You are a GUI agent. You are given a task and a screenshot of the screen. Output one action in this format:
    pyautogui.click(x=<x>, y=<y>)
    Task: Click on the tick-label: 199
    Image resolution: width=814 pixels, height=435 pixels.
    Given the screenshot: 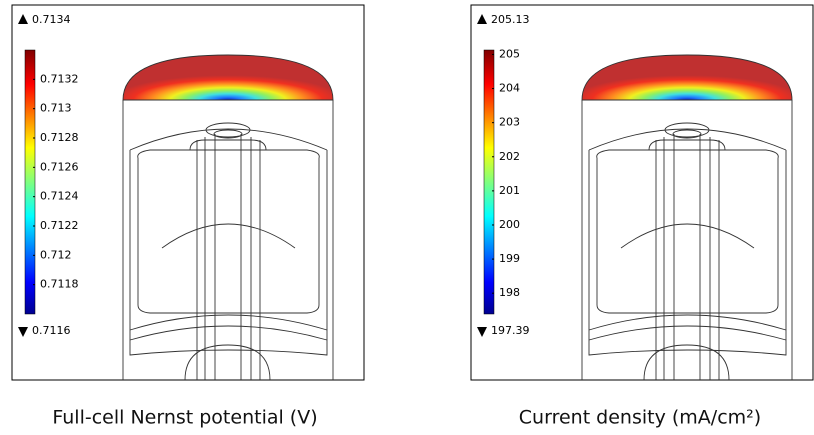 What is the action you would take?
    pyautogui.click(x=509, y=258)
    